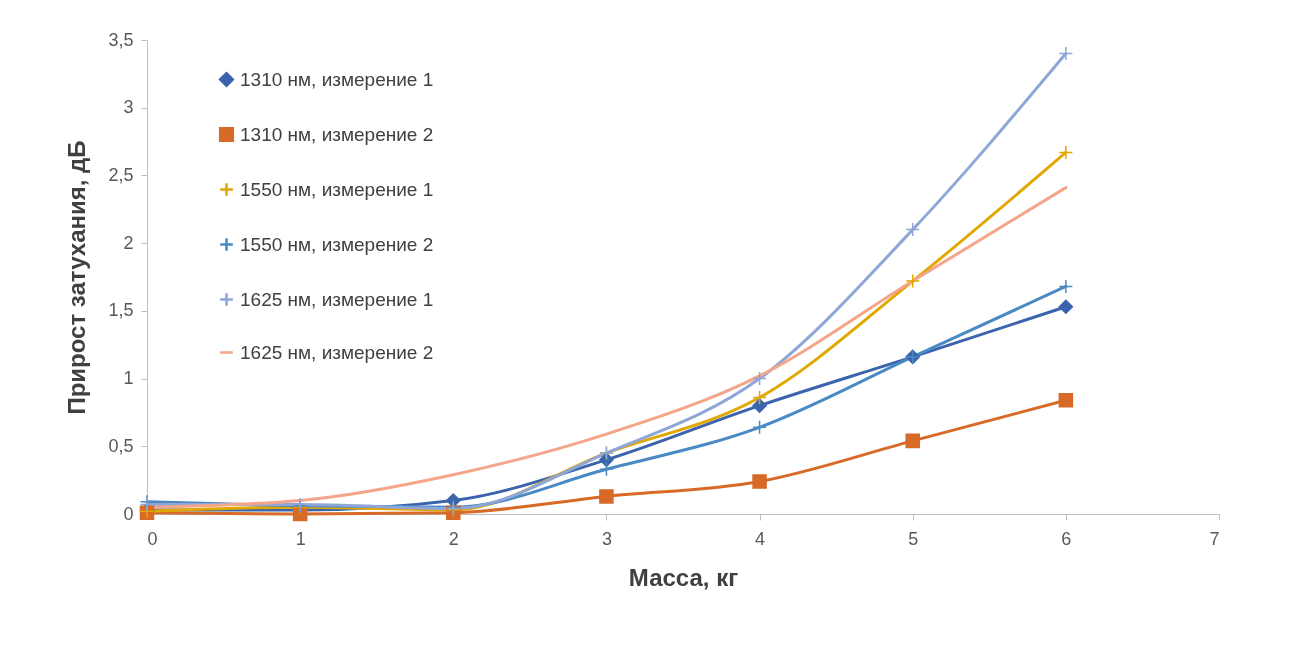 This screenshot has width=1296, height=659. What do you see at coordinates (128, 107) in the screenshot?
I see `y-tick-label: 3` at bounding box center [128, 107].